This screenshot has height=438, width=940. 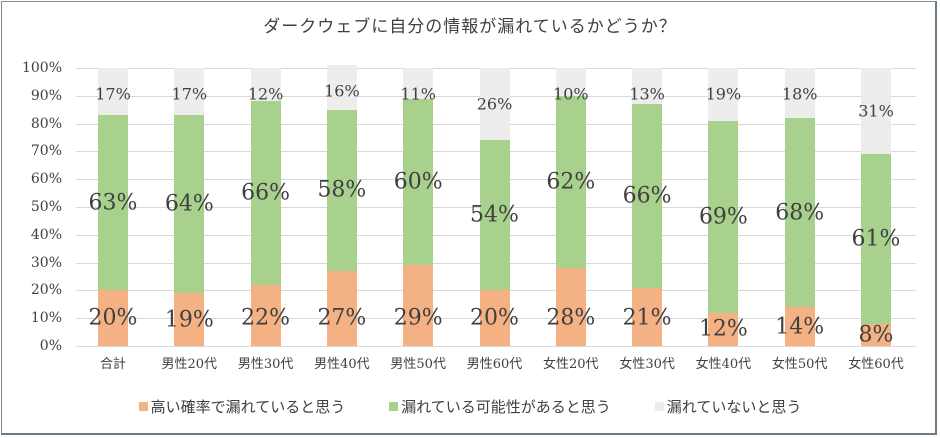 I want to click on y-tick-label: 0%, so click(x=50, y=346).